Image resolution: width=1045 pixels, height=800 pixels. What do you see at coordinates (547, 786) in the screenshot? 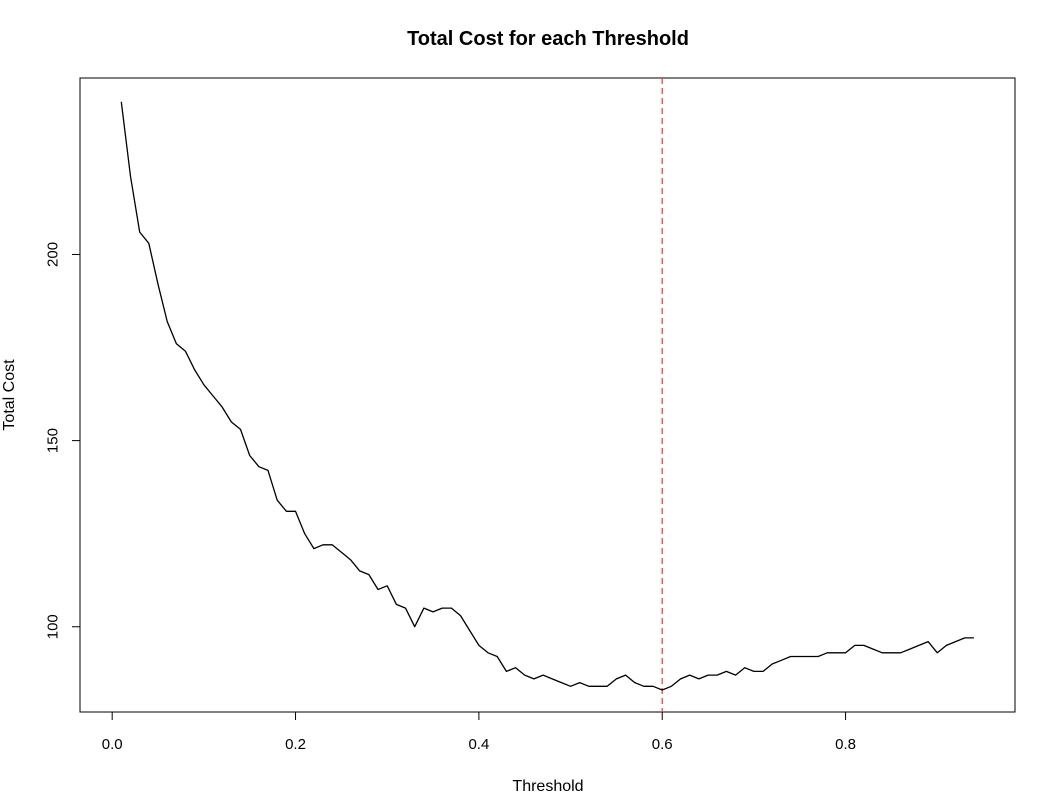
I see `x-axis-label: Threshold` at bounding box center [547, 786].